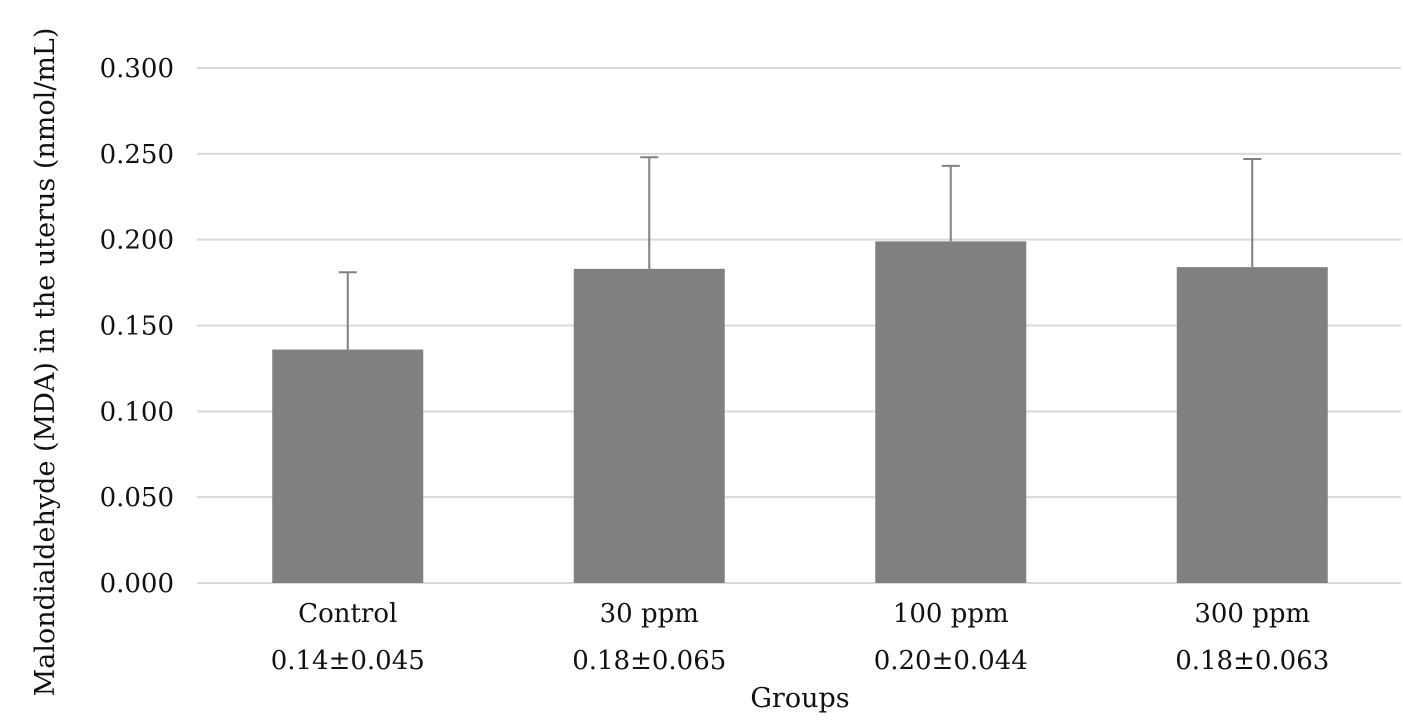 This screenshot has height=726, width=1403. Describe the element at coordinates (137, 155) in the screenshot. I see `y-tick-label: 0.250` at that location.